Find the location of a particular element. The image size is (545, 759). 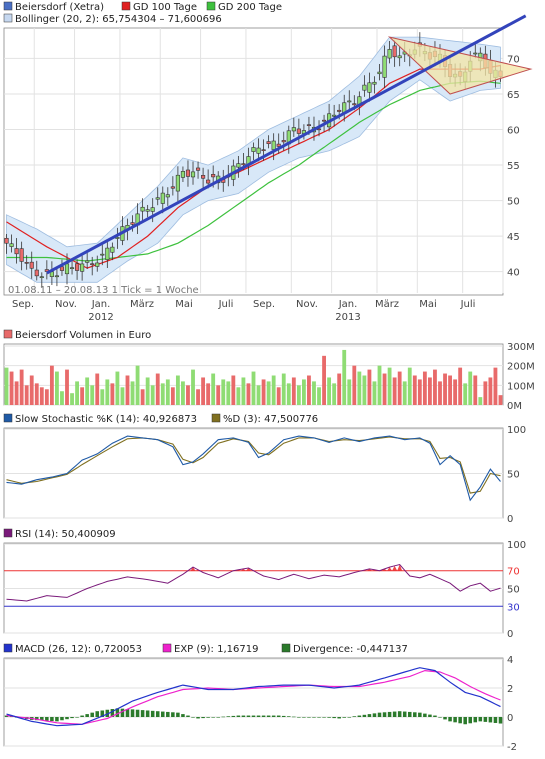

y-tick-label: 30 is located at coordinates (513, 607).